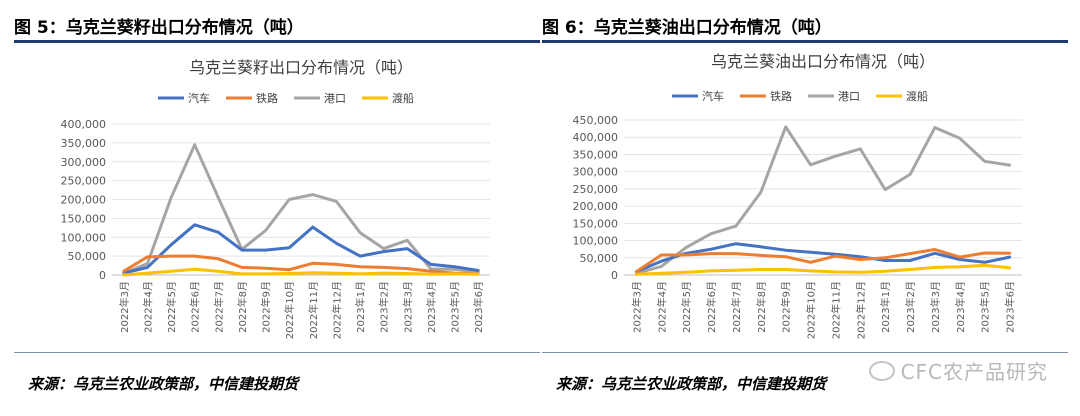  What do you see at coordinates (761, 307) in the screenshot?
I see `x-tick-label: 2022年8月` at bounding box center [761, 307].